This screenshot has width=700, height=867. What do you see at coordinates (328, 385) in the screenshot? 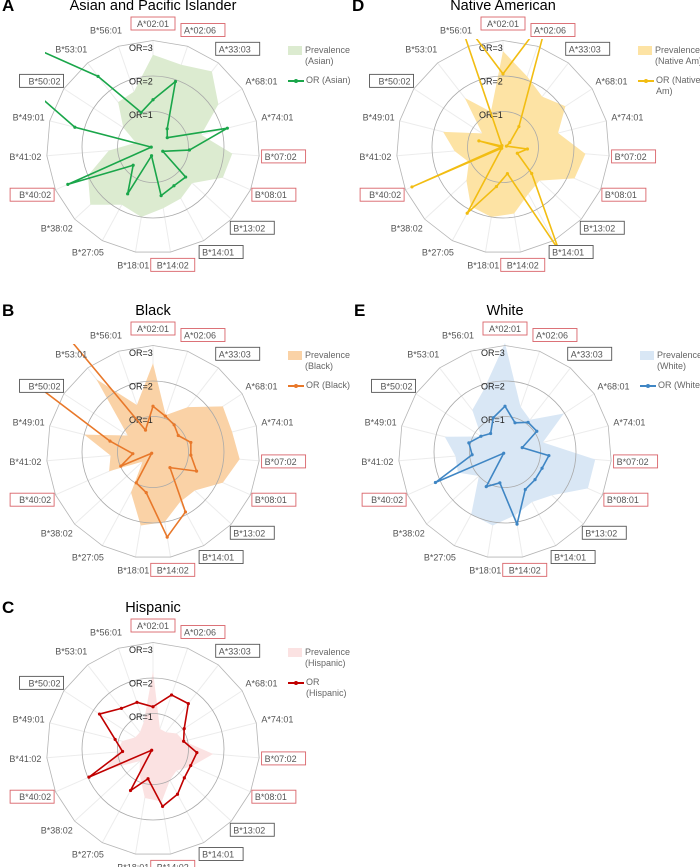
I see `legend-label: OR (Black)` at bounding box center [328, 385].